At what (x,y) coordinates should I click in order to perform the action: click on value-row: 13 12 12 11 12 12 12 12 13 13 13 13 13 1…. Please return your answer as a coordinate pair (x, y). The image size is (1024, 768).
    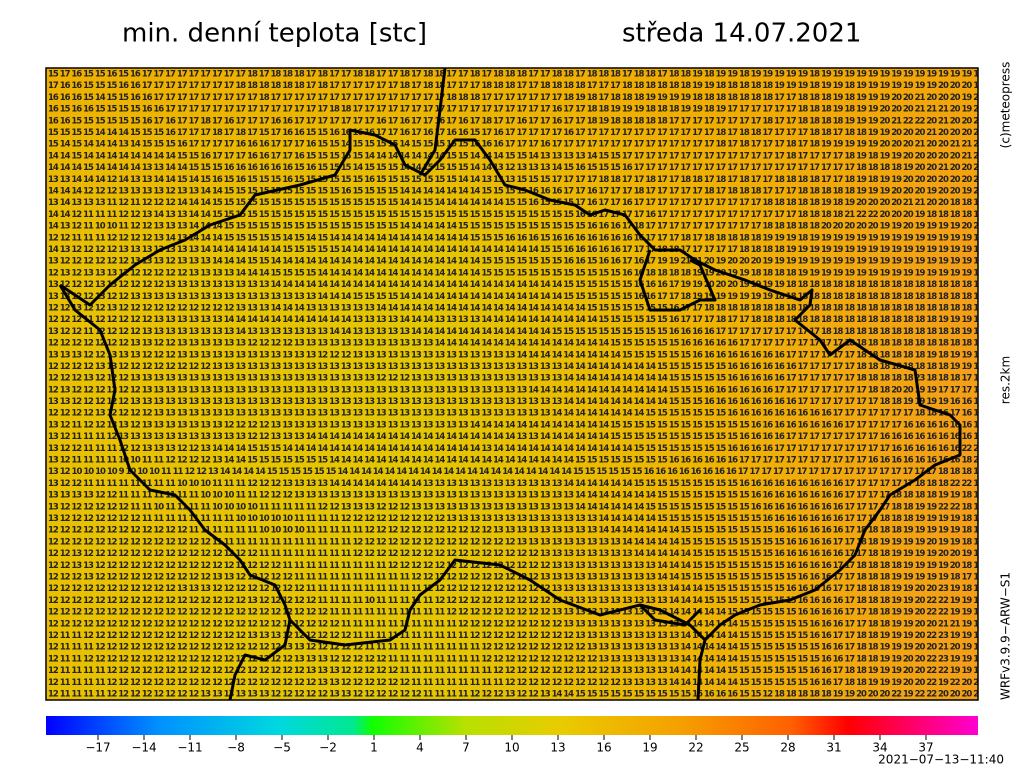
    Looking at the image, I should click on (516, 332).